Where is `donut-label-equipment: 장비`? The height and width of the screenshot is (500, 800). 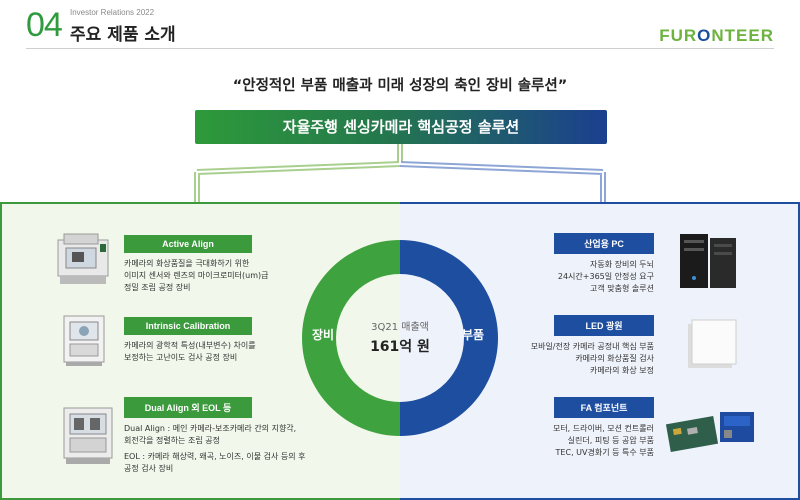
donut-label-equipment: 장비 is located at coordinates (323, 335).